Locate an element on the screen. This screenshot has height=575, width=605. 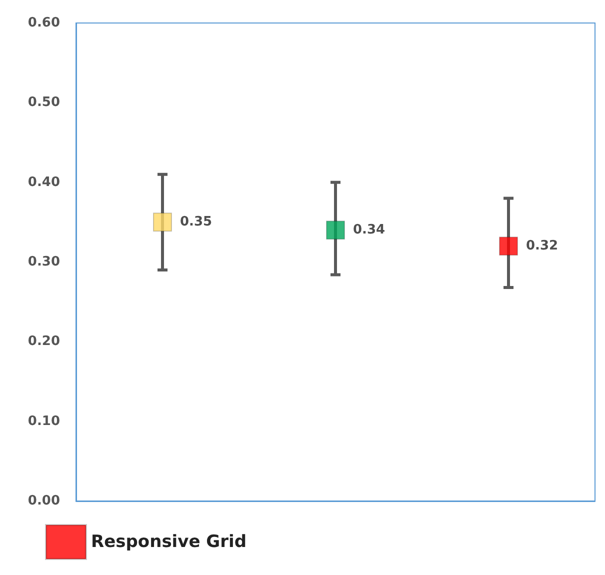
y-tick-label: 0.20 is located at coordinates (44, 342).